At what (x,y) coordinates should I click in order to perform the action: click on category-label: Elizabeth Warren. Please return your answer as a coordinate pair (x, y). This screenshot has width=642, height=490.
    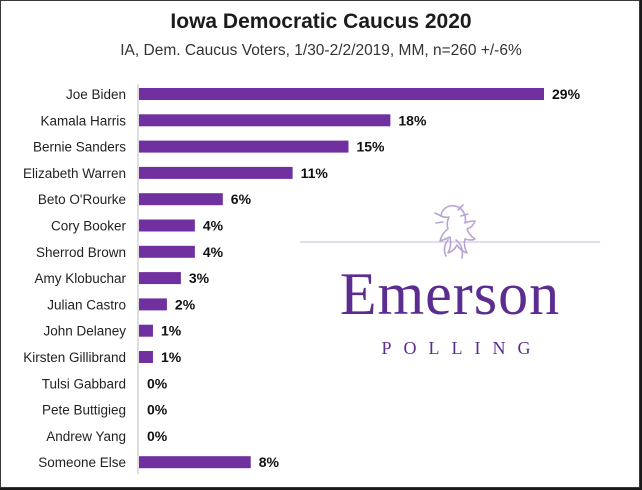
    Looking at the image, I should click on (74, 173).